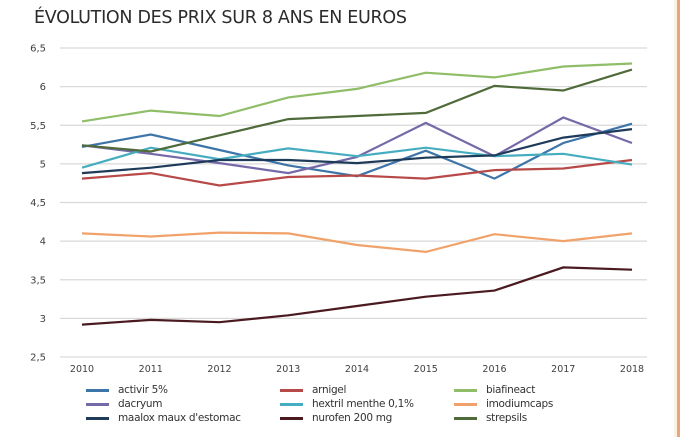 Image resolution: width=680 pixels, height=437 pixels. I want to click on x-tick-label: 2014, so click(357, 369).